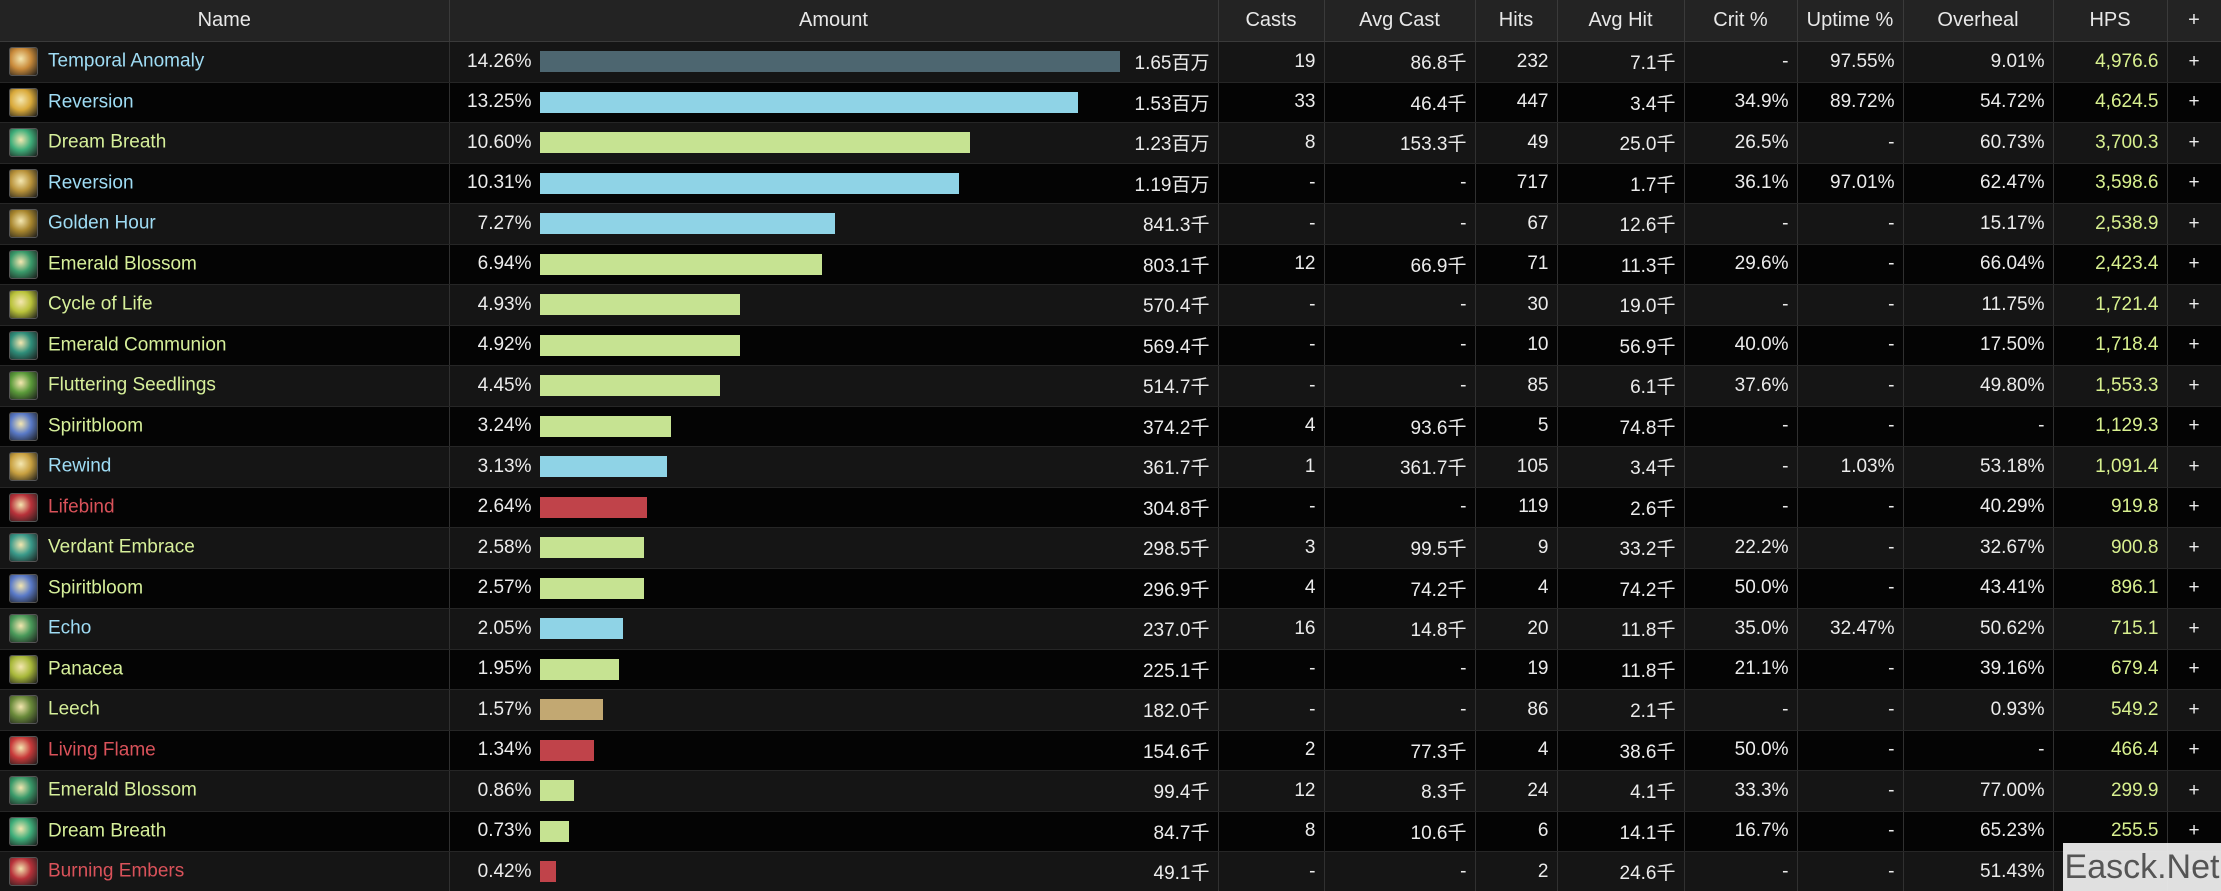  I want to click on ability-name-cell: Lifebind, so click(225, 507).